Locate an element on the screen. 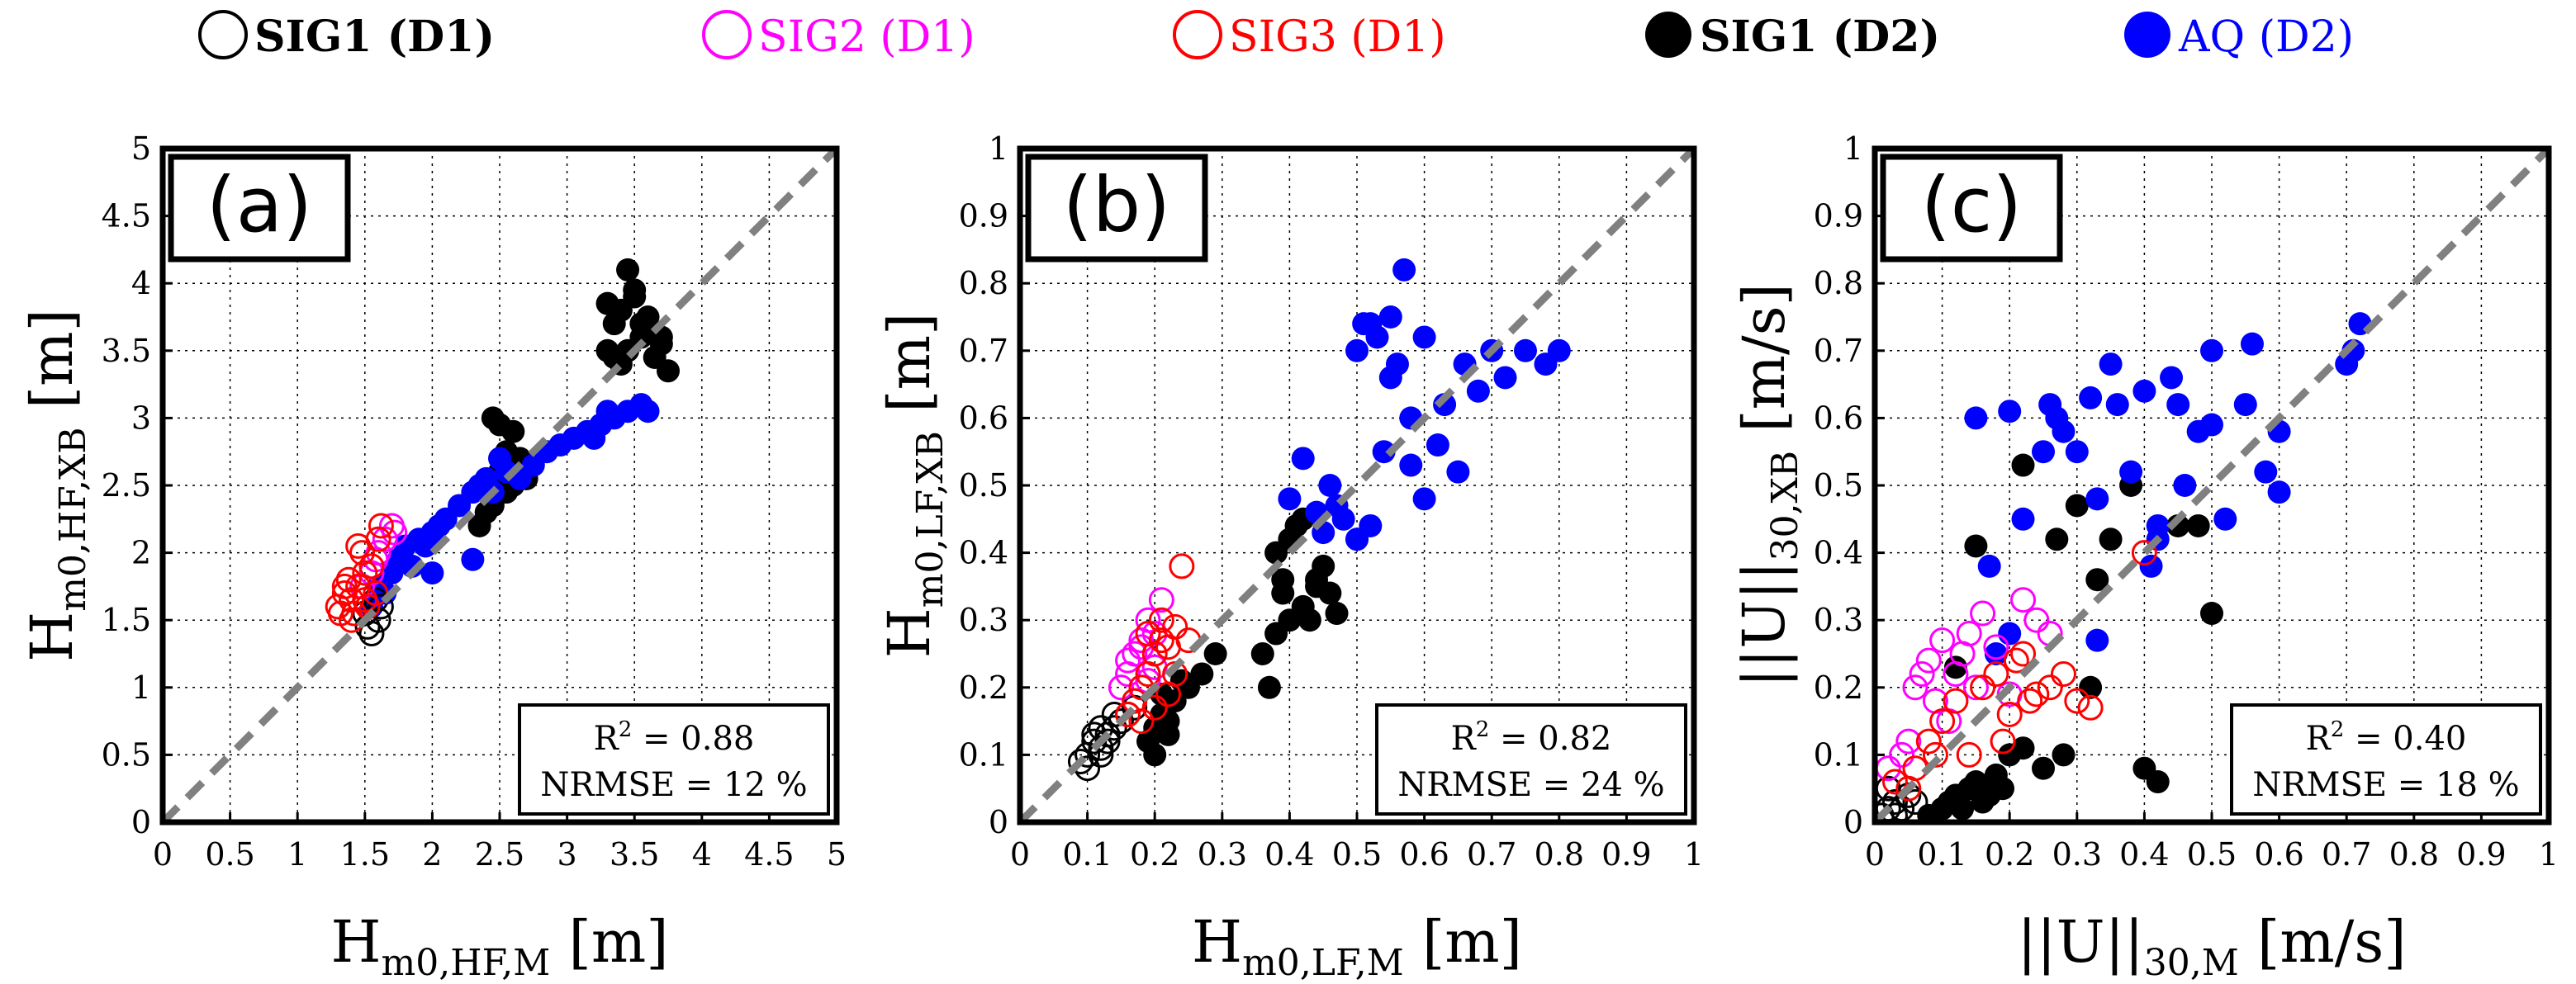 The width and height of the screenshot is (2576, 984). x-axis-label: Hm0,LF,M [m] is located at coordinates (1357, 946).